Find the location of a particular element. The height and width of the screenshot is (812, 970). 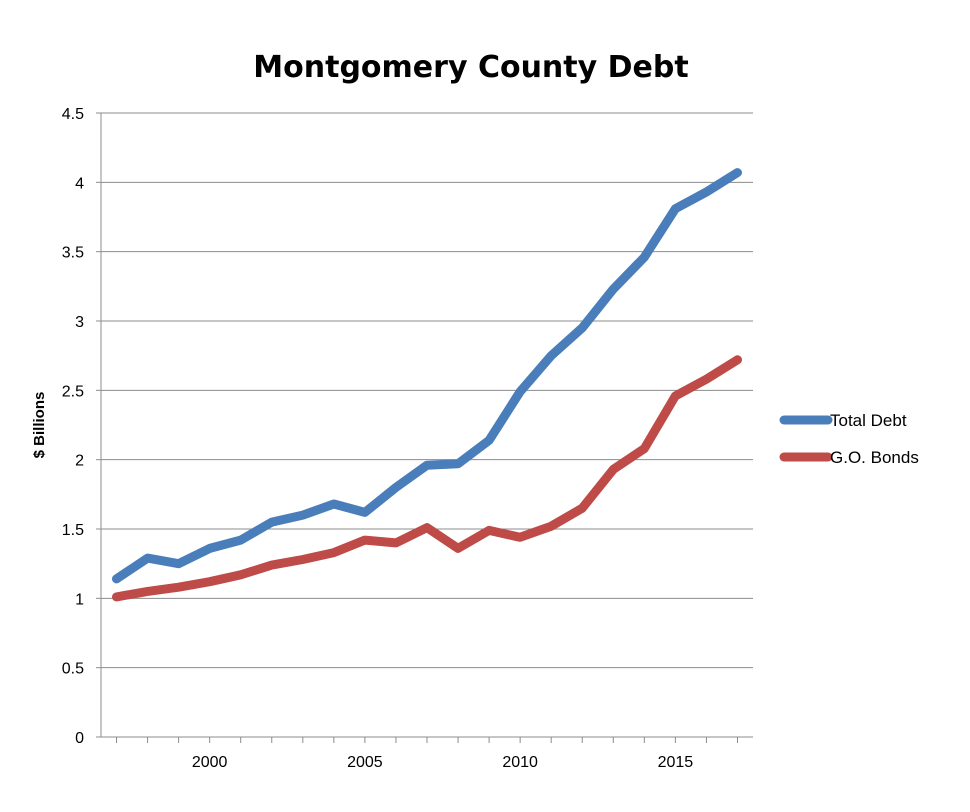

x-tick-label: 2005 is located at coordinates (365, 762).